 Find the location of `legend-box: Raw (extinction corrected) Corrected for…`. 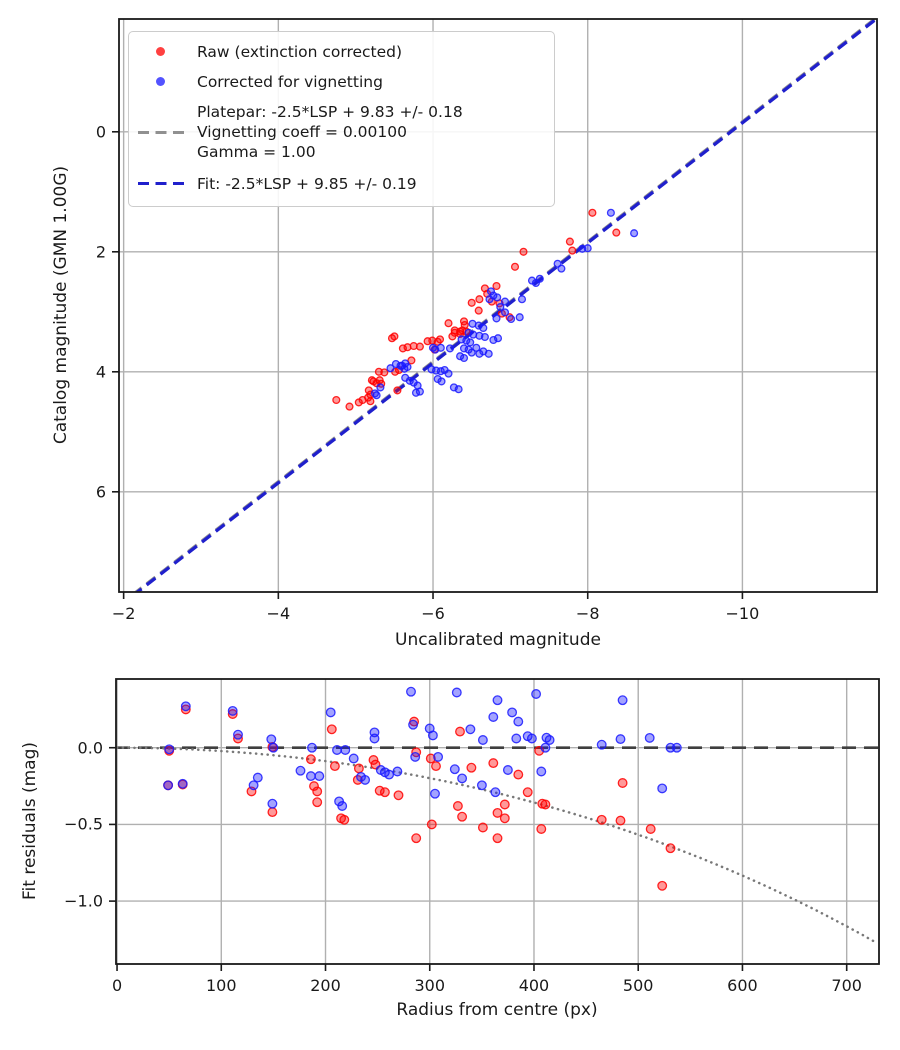

legend-box: Raw (extinction corrected) Corrected for… is located at coordinates (341, 119).